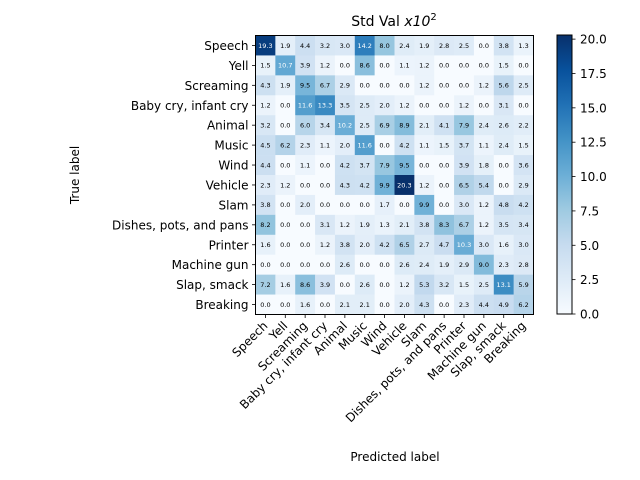 The height and width of the screenshot is (480, 640). I want to click on heatmap-cell-value: 2.0, so click(404, 305).